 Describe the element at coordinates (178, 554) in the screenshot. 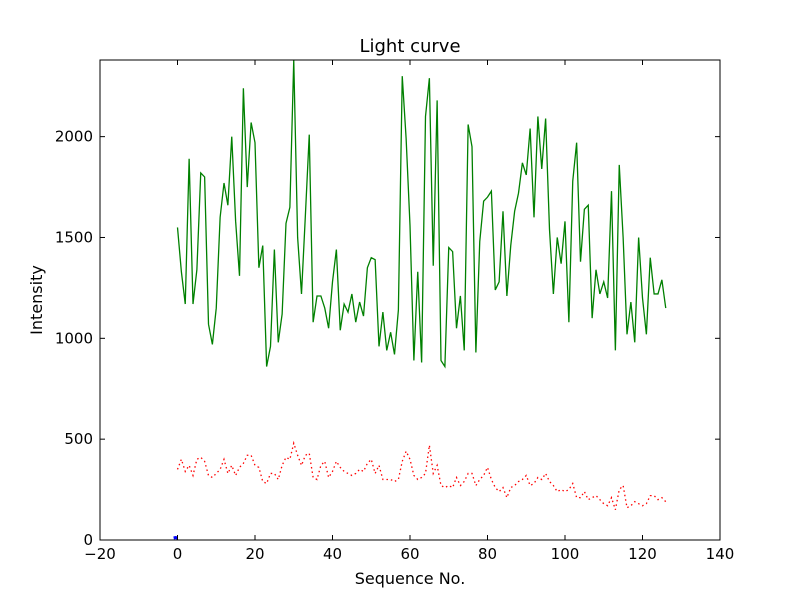

I see `x-tick-label: 0` at that location.